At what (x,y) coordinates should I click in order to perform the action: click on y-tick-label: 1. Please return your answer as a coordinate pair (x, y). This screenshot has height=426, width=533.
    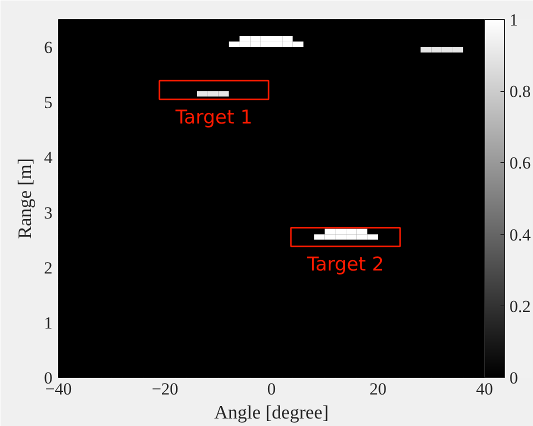
    Looking at the image, I should click on (48, 322).